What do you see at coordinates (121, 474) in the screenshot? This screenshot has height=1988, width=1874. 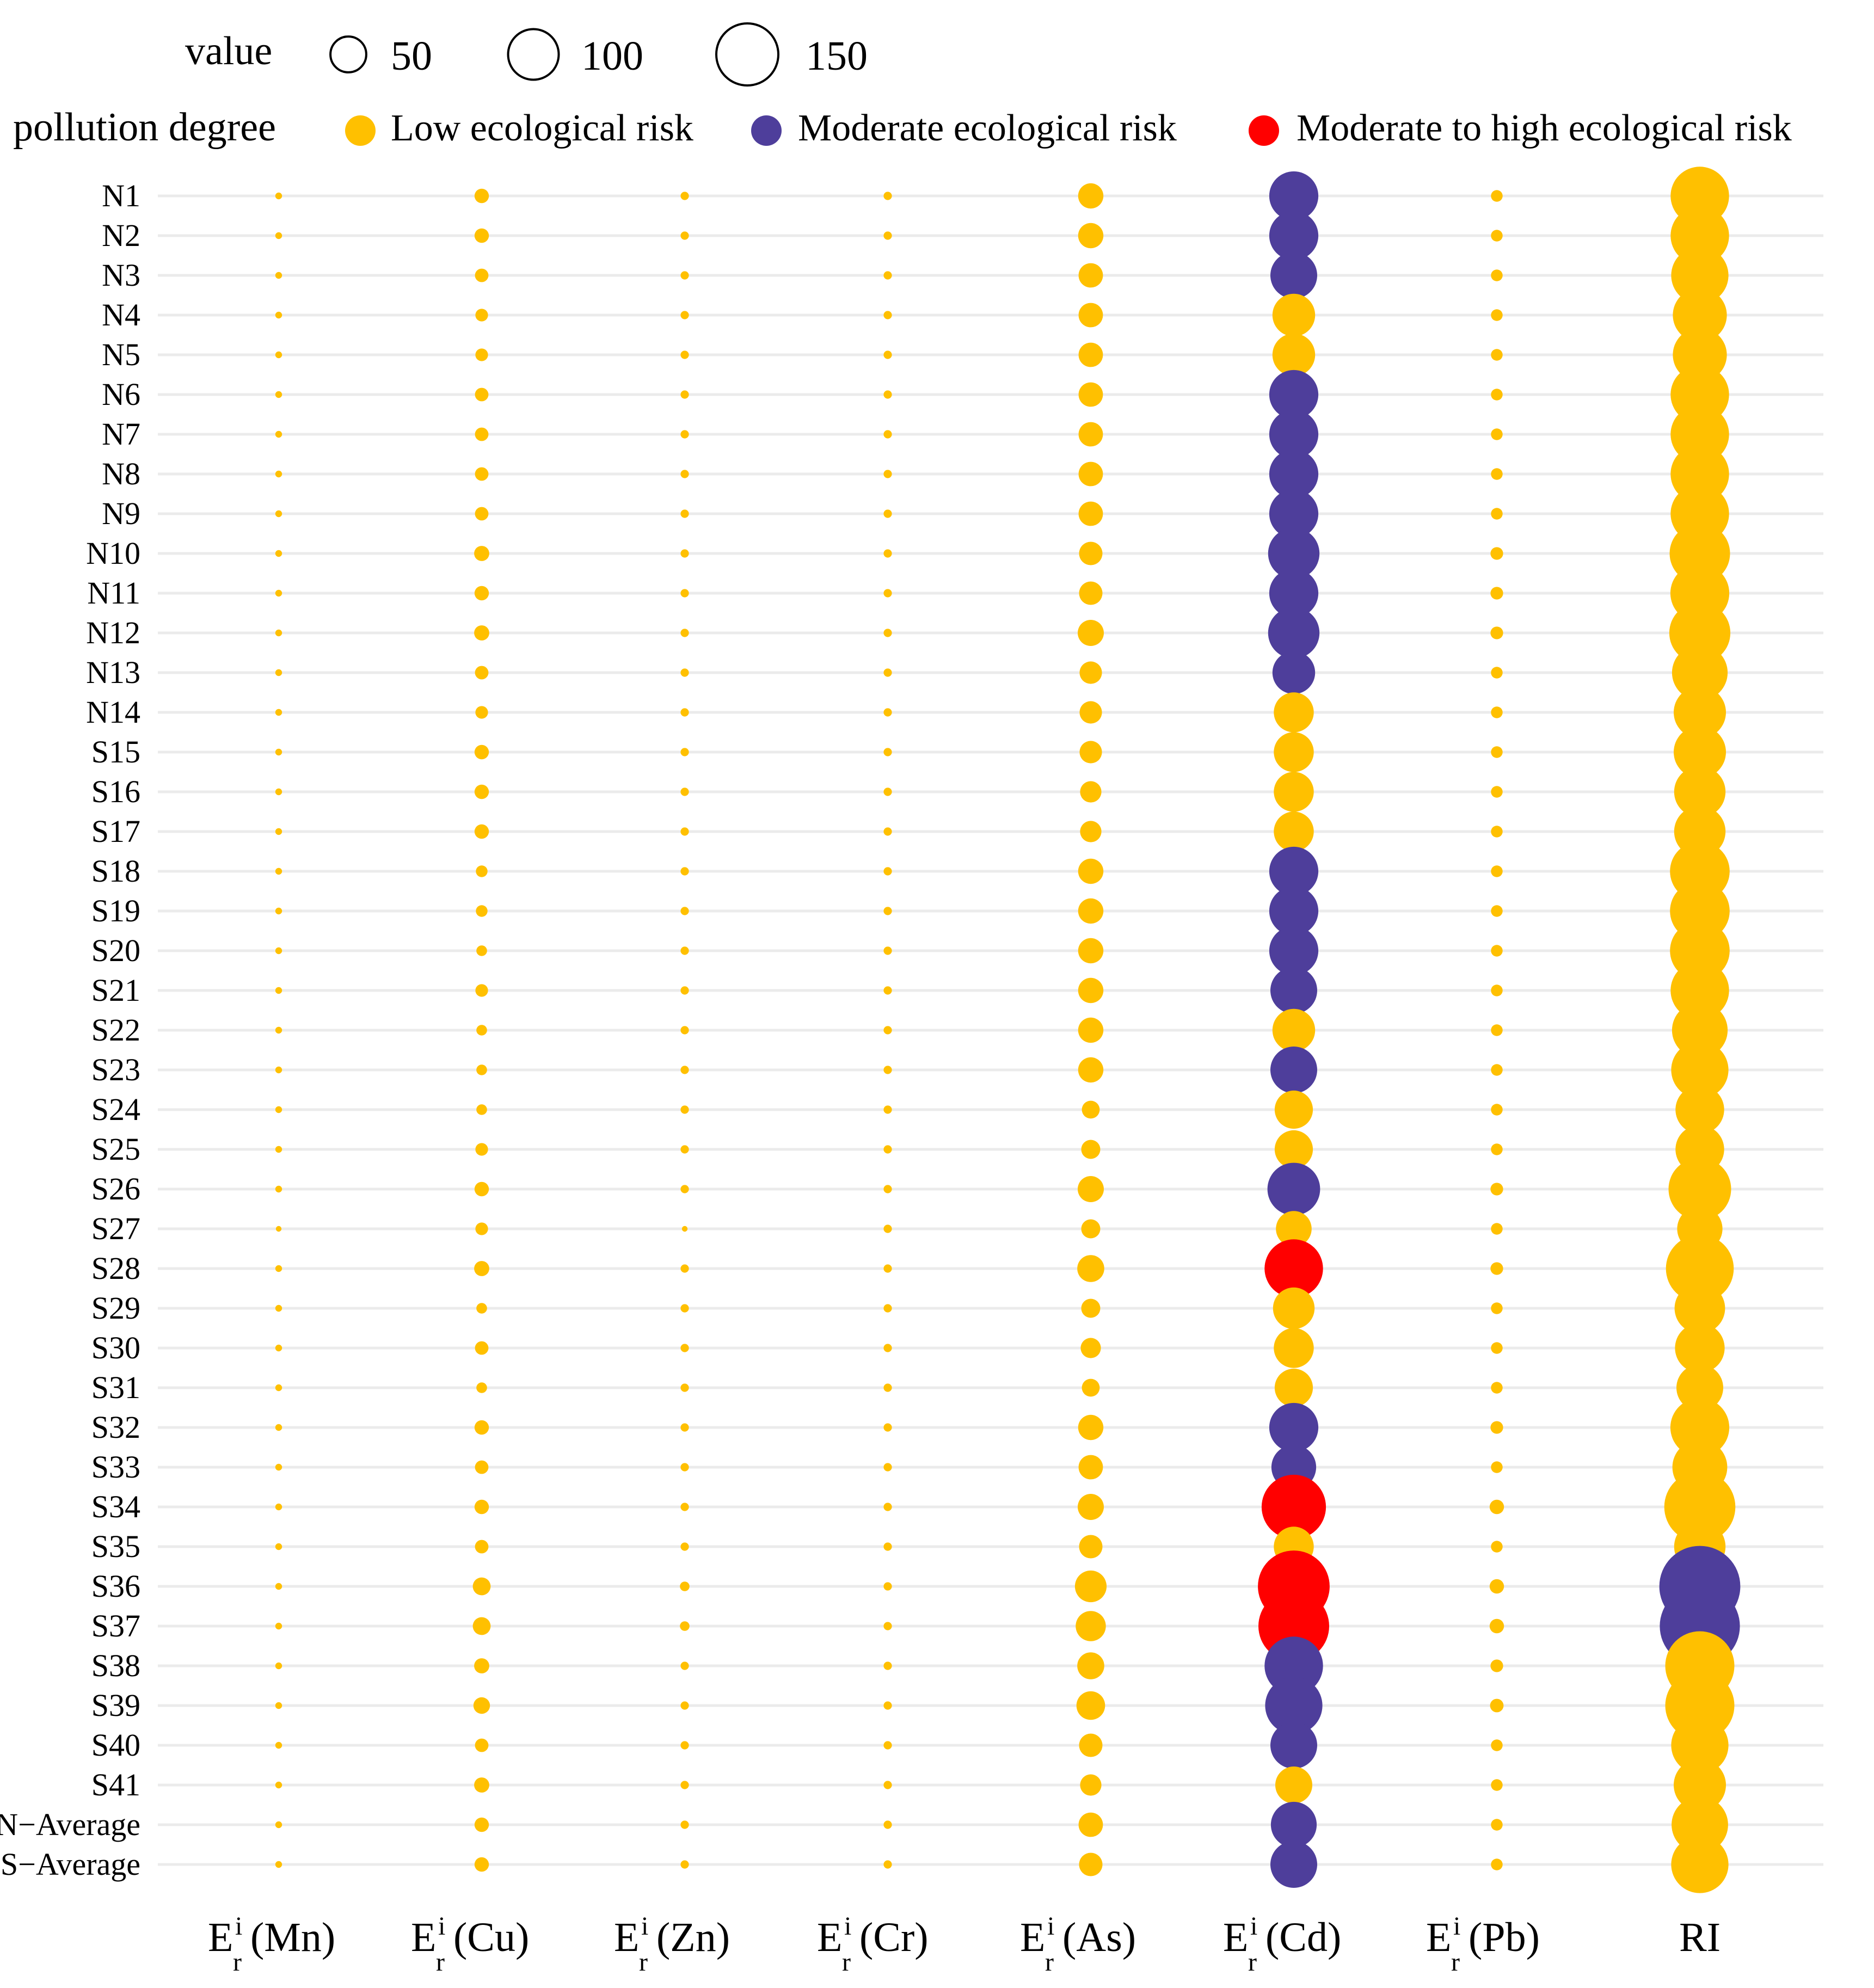 I see `y-tick-label: N8` at bounding box center [121, 474].